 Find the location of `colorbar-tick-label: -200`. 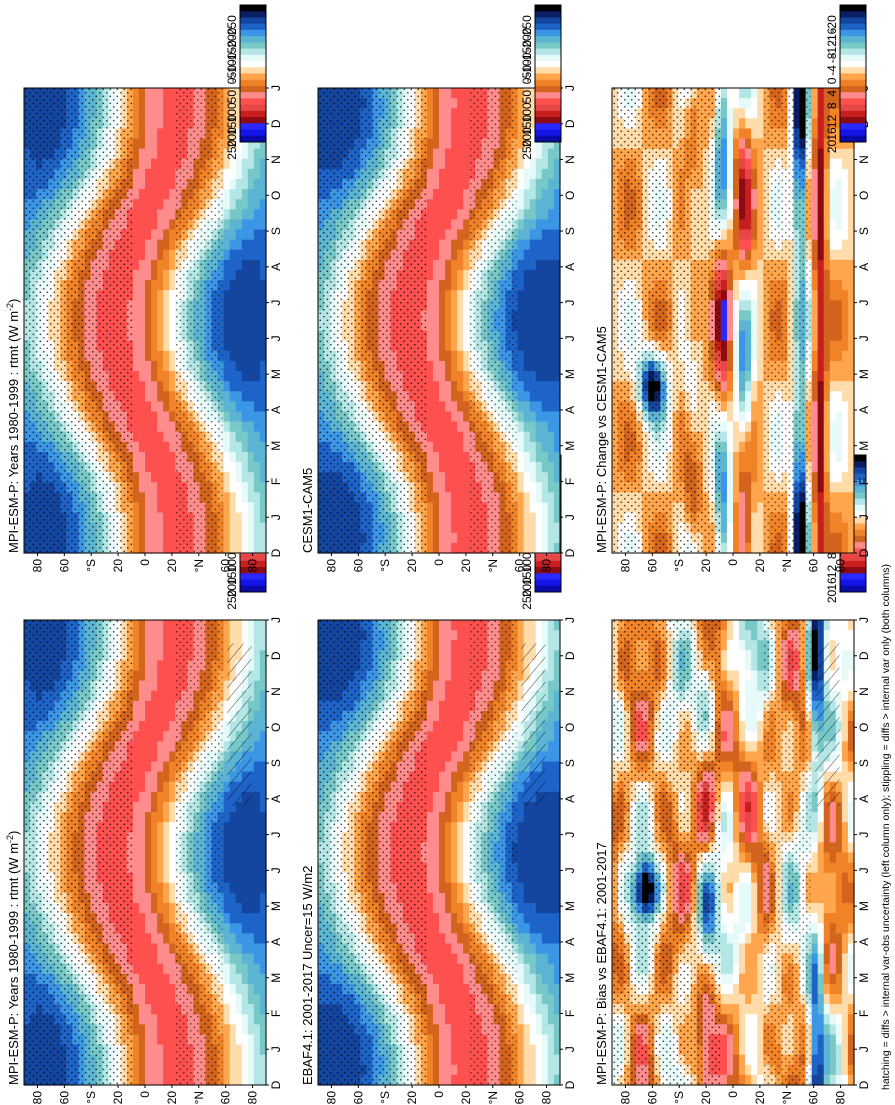

colorbar-tick-label: -200 is located at coordinates (232, 39).